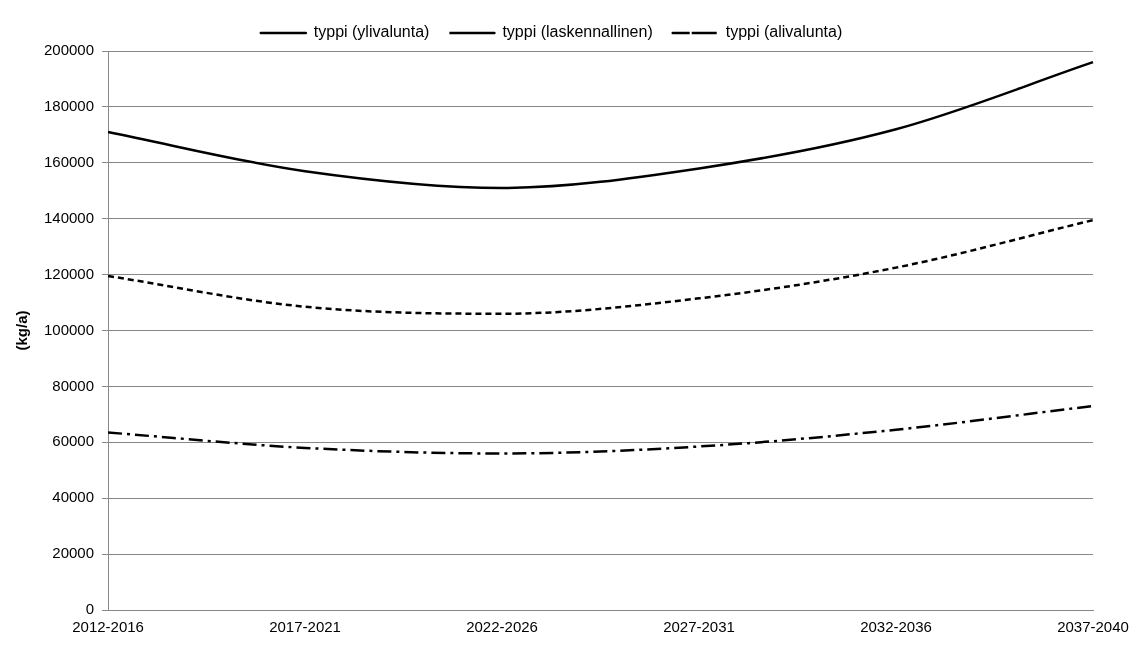  I want to click on legend-label: typpi (ylivalunta), so click(371, 32).